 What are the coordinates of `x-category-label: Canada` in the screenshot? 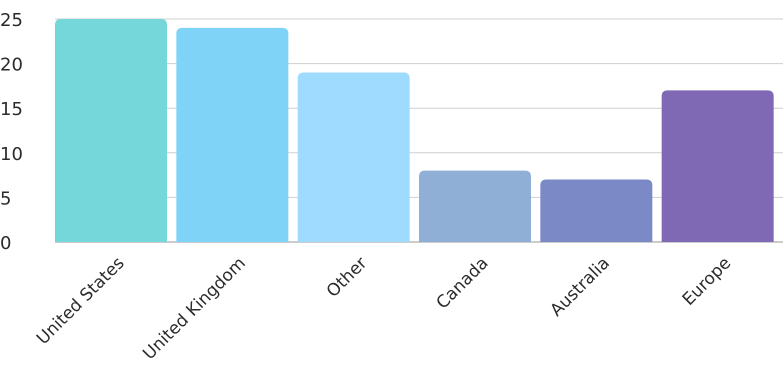 It's located at (463, 283).